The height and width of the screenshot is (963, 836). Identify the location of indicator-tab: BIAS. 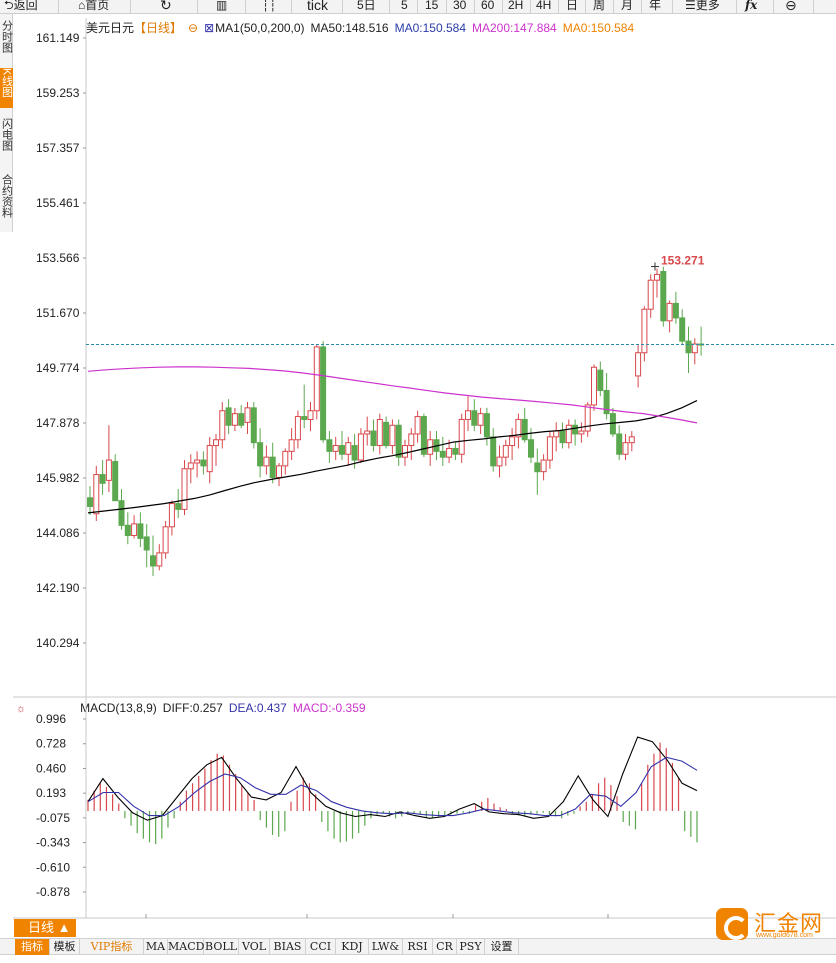
(288, 947).